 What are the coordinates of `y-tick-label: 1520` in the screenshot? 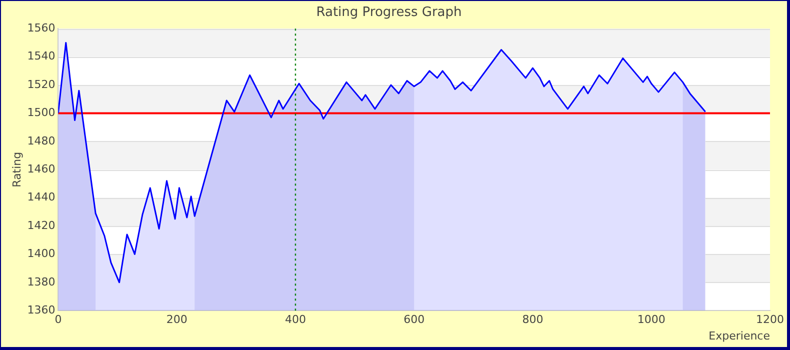 It's located at (41, 84).